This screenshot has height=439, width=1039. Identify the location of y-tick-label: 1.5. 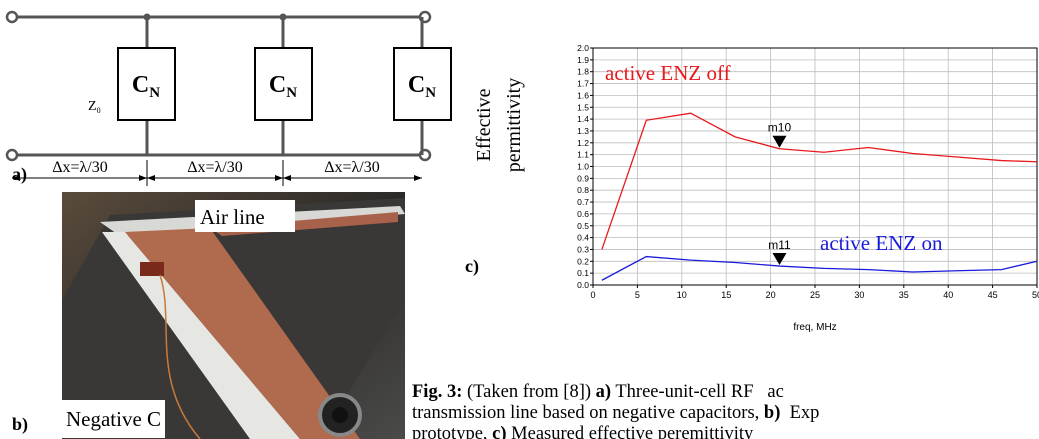
(583, 107).